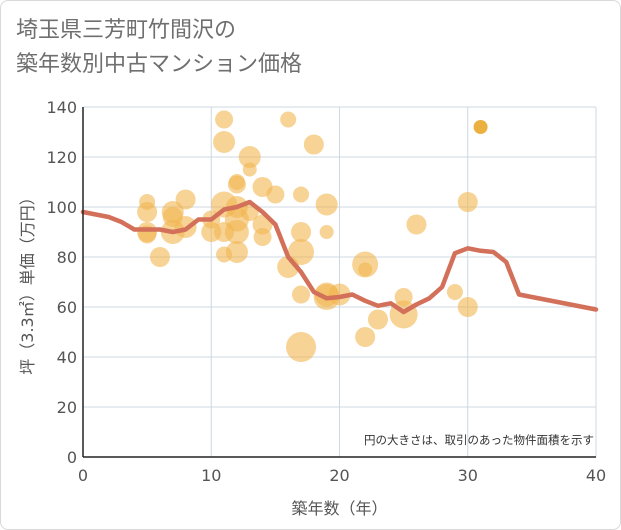  What do you see at coordinates (67, 257) in the screenshot?
I see `y-tick-label: 80` at bounding box center [67, 257].